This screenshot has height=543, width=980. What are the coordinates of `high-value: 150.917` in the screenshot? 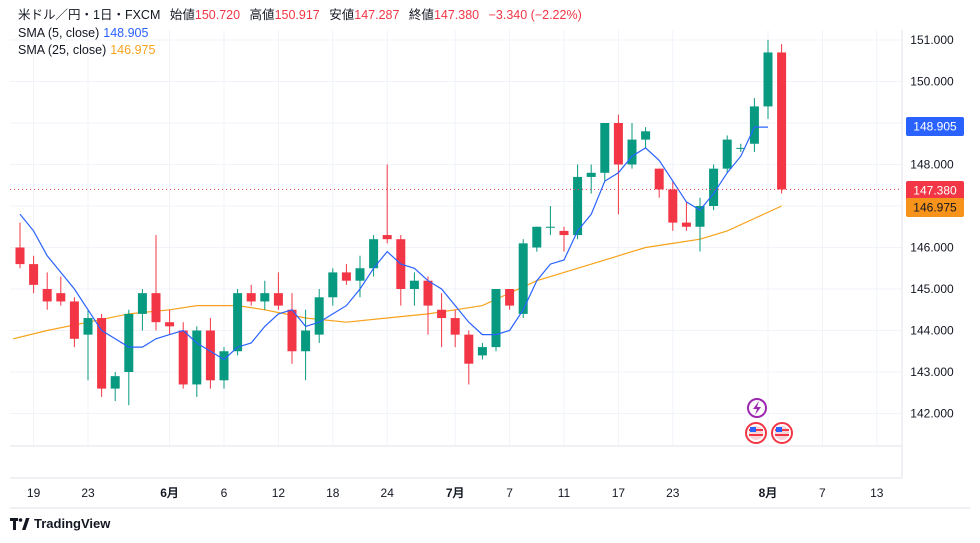 It's located at (297, 15).